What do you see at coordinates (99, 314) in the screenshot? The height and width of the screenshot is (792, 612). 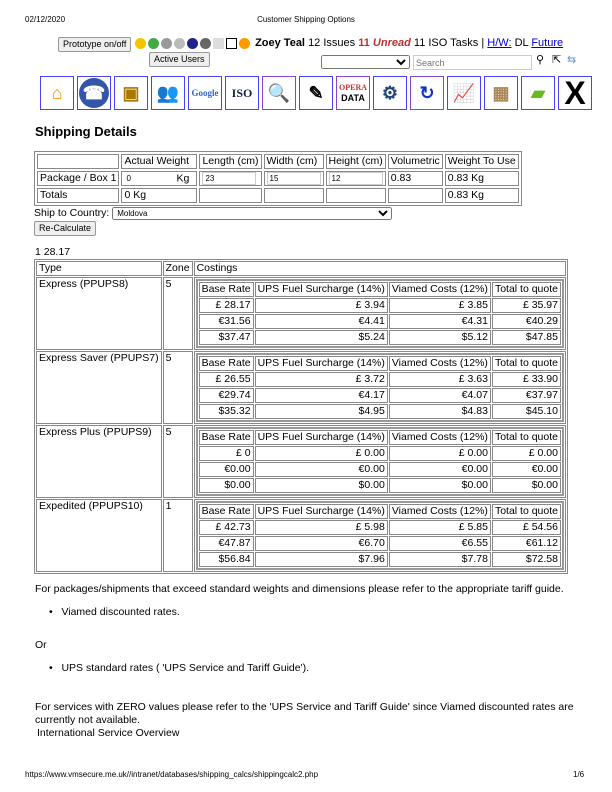 I see `service-name: Express (PPUPS8)` at bounding box center [99, 314].